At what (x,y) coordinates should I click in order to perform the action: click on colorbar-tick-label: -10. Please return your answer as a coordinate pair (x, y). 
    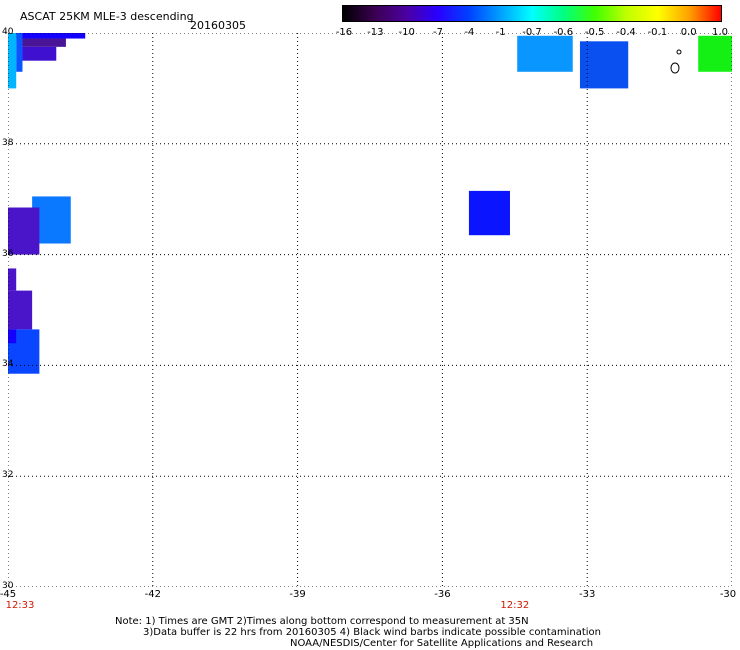
    Looking at the image, I should click on (406, 32).